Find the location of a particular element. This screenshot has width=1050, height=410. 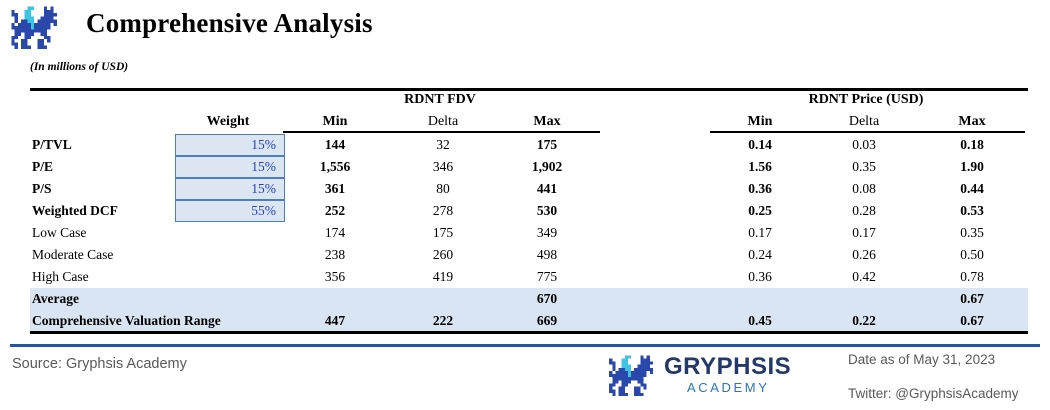

value-cell: 222 is located at coordinates (443, 320).